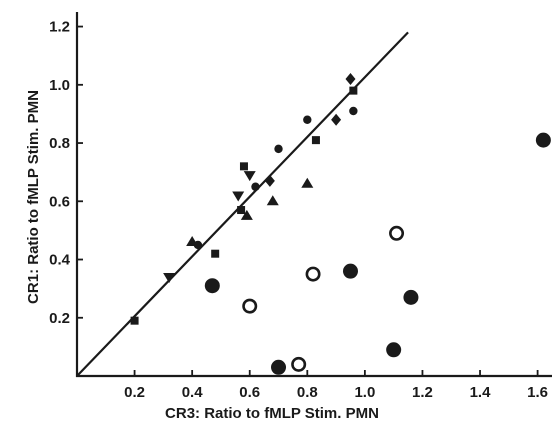  What do you see at coordinates (537, 392) in the screenshot?
I see `x-tick-label-7: 1.6` at bounding box center [537, 392].